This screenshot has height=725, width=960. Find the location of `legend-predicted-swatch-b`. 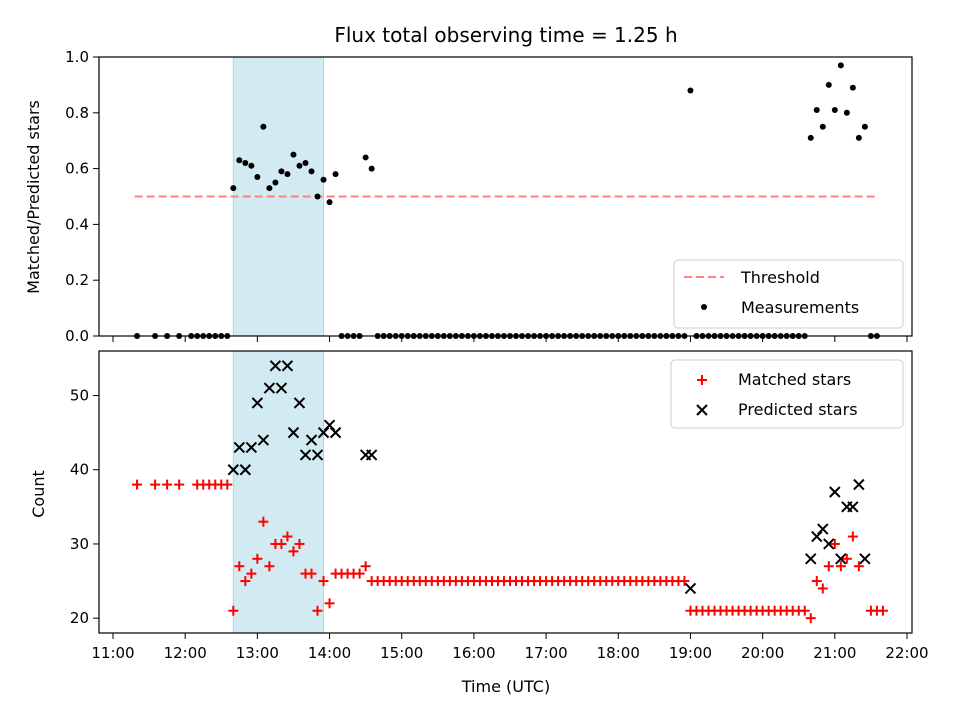

legend-predicted-swatch-b is located at coordinates (702, 410).